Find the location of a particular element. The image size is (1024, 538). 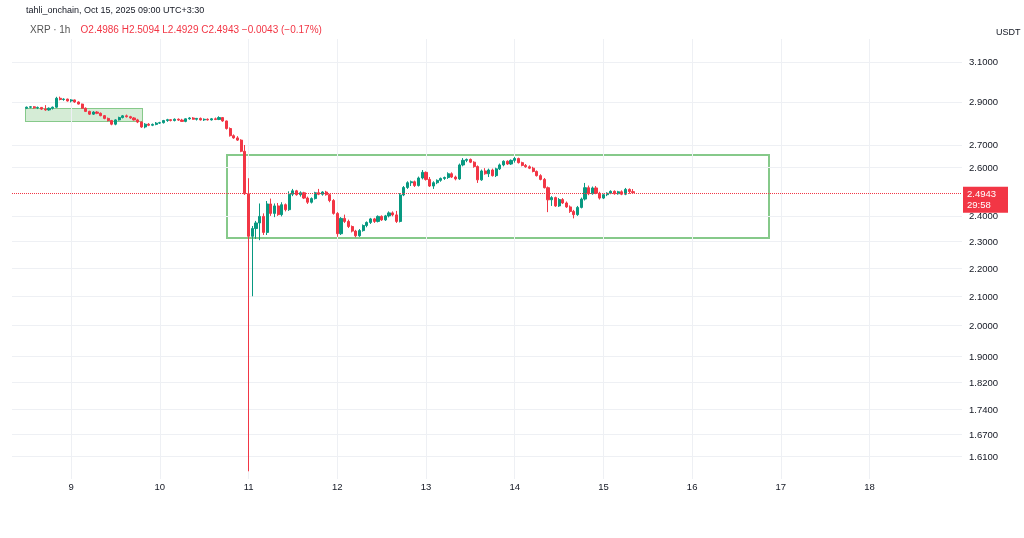

x-tick-label: 11 is located at coordinates (248, 486).